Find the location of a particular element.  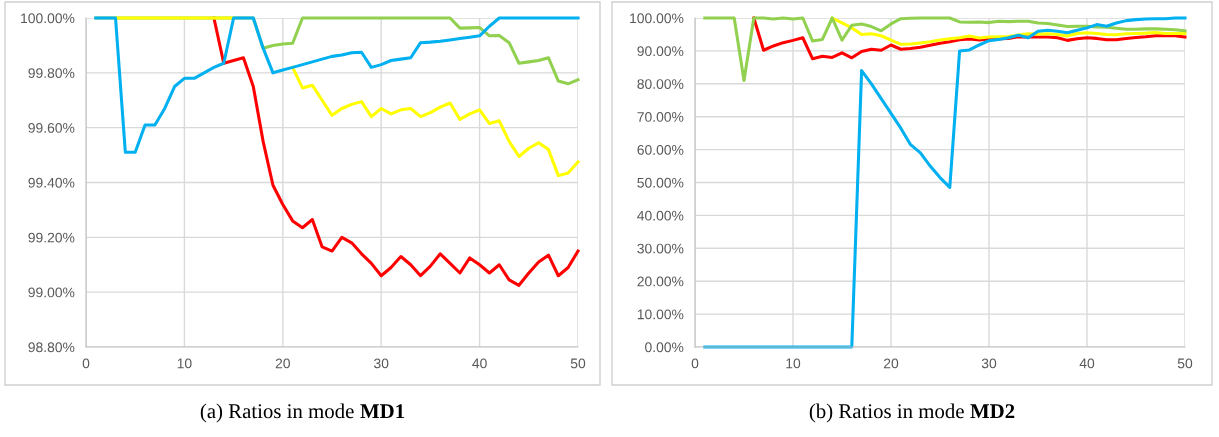

y-tick-label: 20.00% is located at coordinates (660, 281).